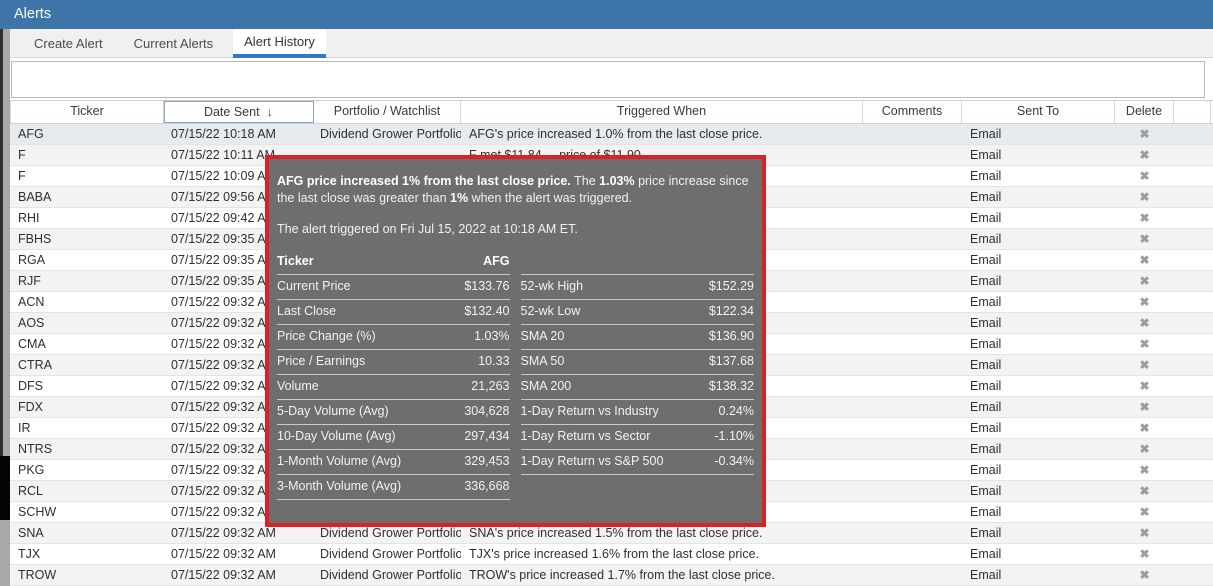 The height and width of the screenshot is (586, 1213). I want to click on stat-label: SMA 200, so click(546, 386).